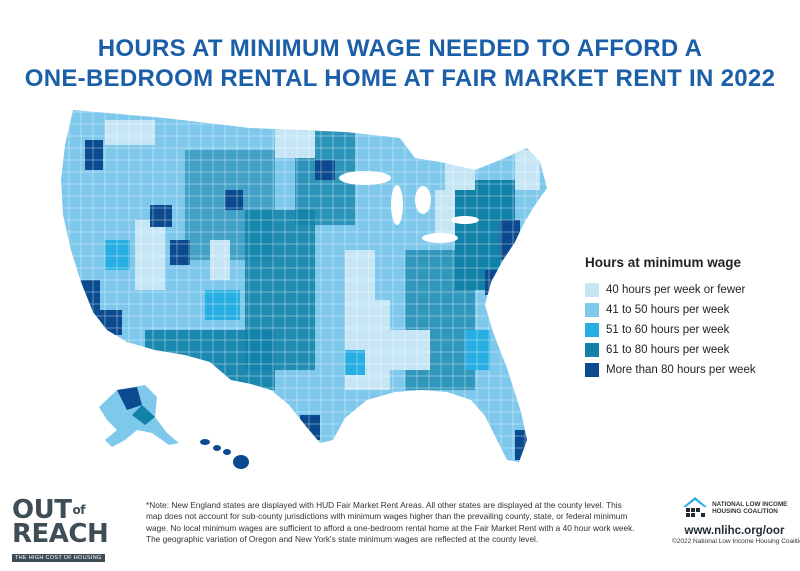 Image resolution: width=800 pixels, height=571 pixels. I want to click on out-of-reach-logo: OUTof REACH THE HIGH COST OF HOUSING, so click(68, 529).